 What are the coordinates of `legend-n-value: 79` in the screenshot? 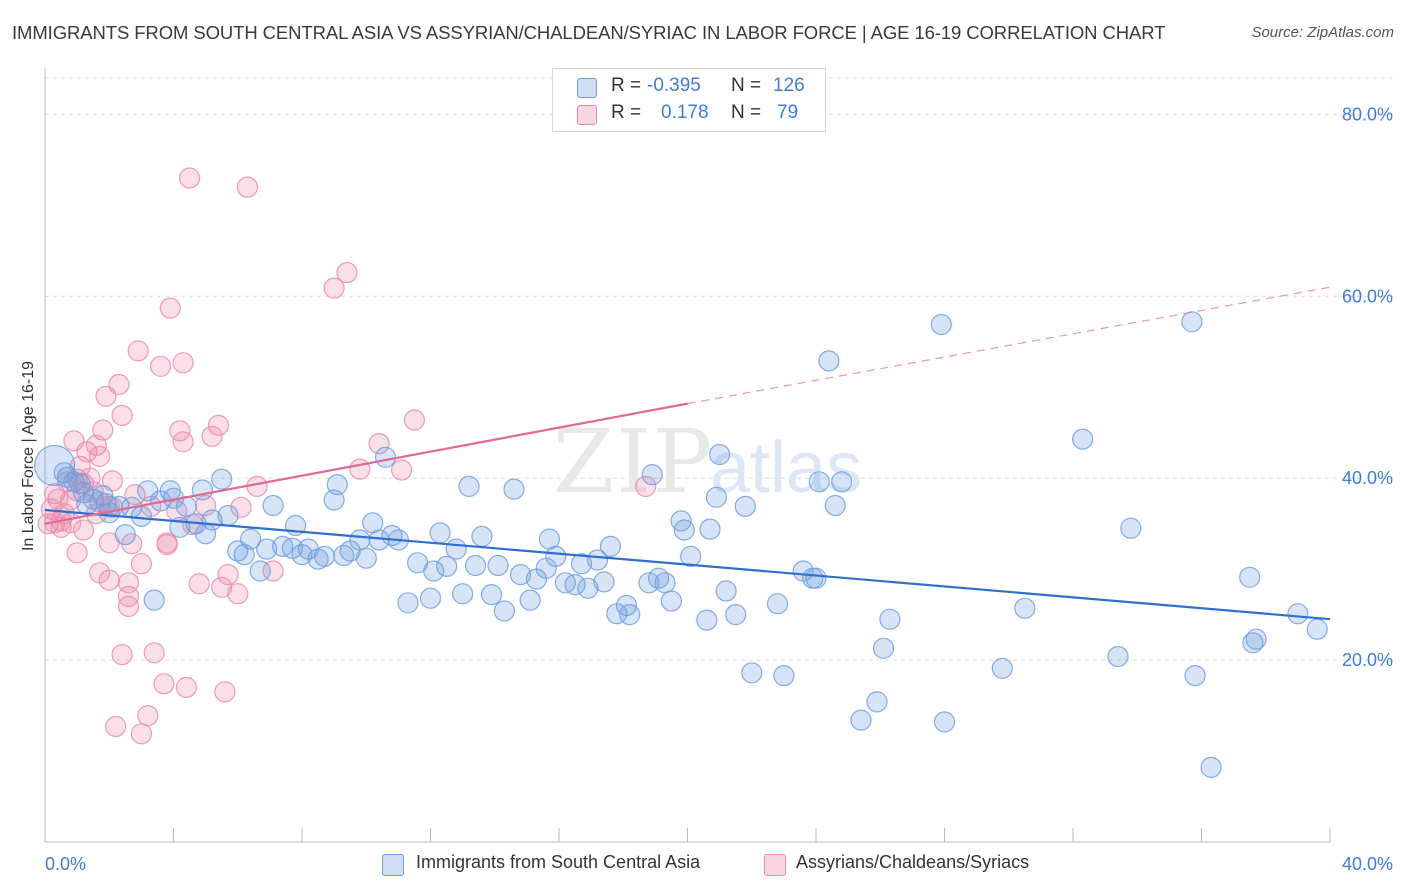 It's located at (788, 112).